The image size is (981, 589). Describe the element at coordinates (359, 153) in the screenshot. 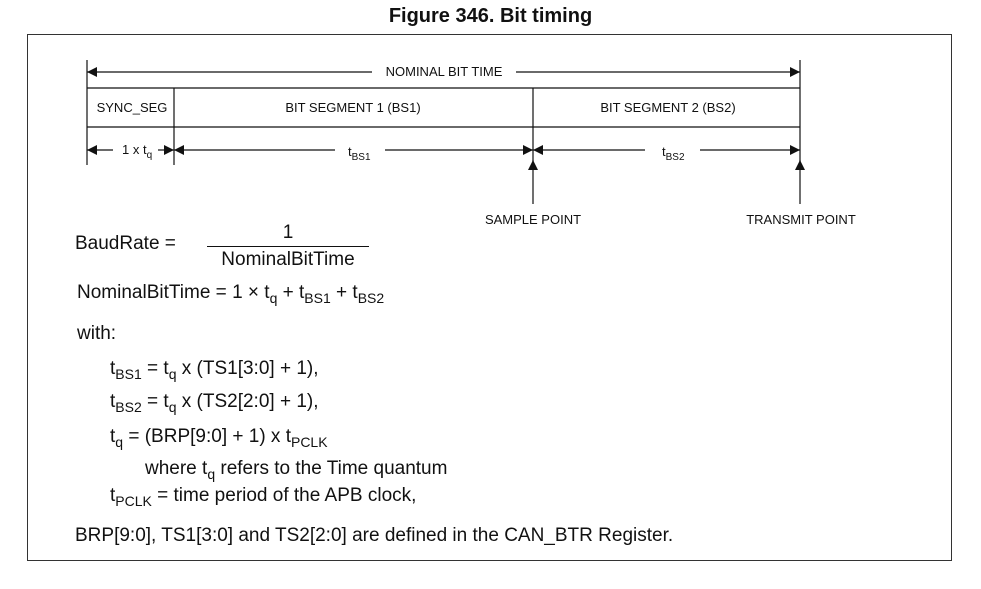

I see `bs1-duration-label: tBS1` at that location.